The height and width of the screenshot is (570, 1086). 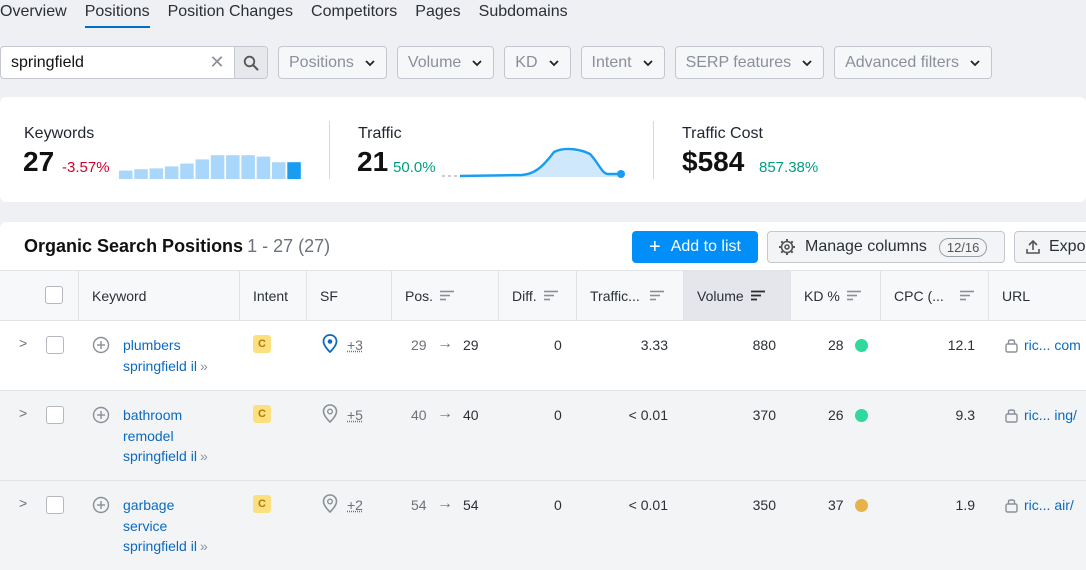 I want to click on traffic-trend-chart, so click(x=533, y=162).